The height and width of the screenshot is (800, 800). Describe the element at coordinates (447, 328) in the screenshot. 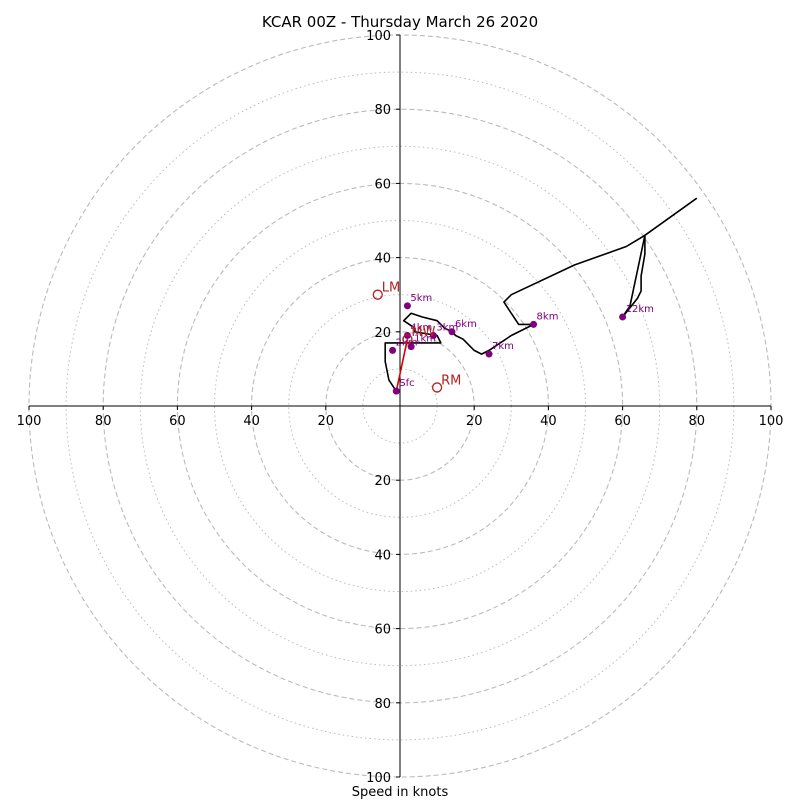

I see `height-marker-label: 3km` at that location.